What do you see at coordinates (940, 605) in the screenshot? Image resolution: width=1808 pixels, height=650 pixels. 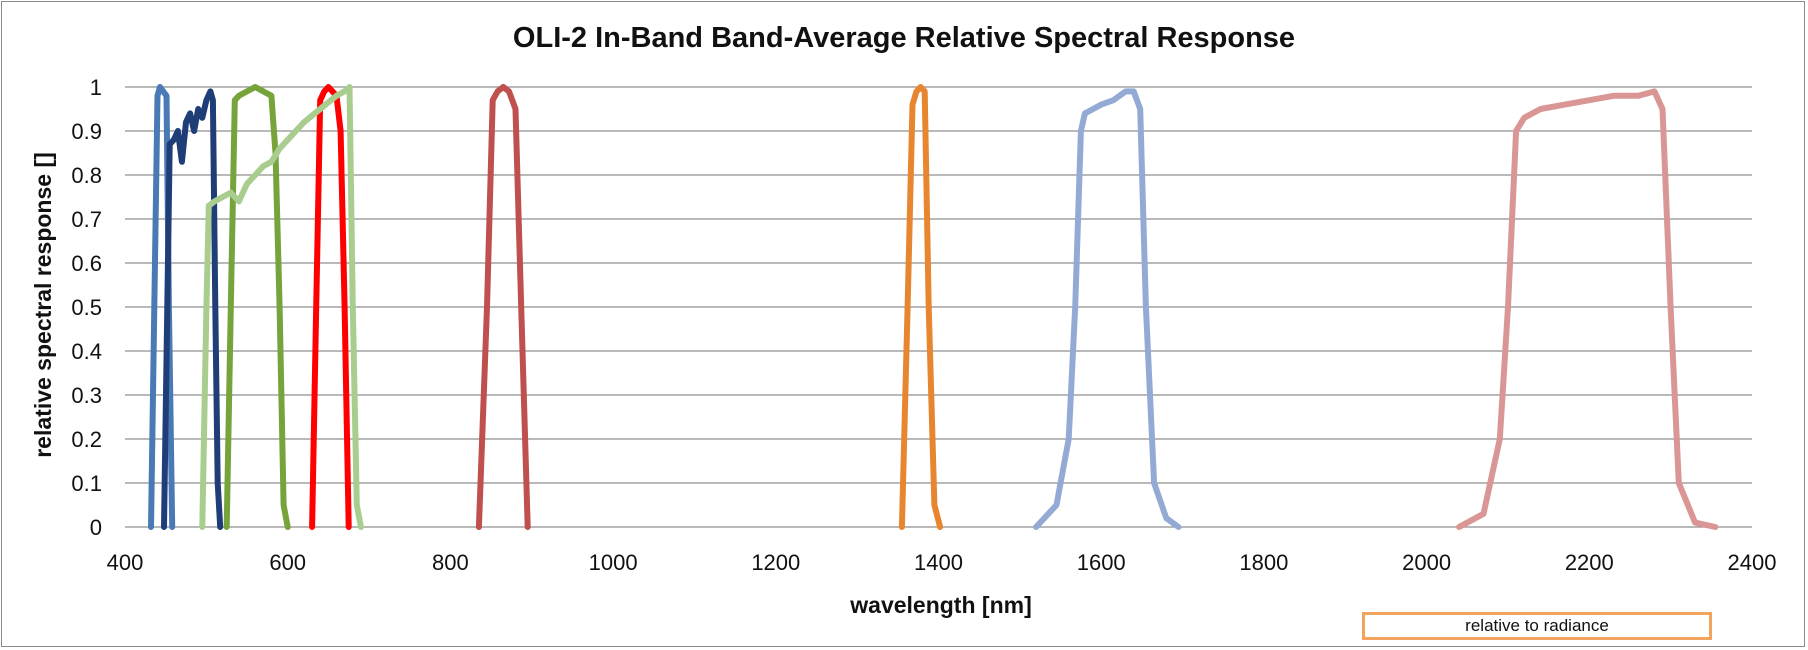 I see `x-axis-label: wavelength [nm]` at bounding box center [940, 605].